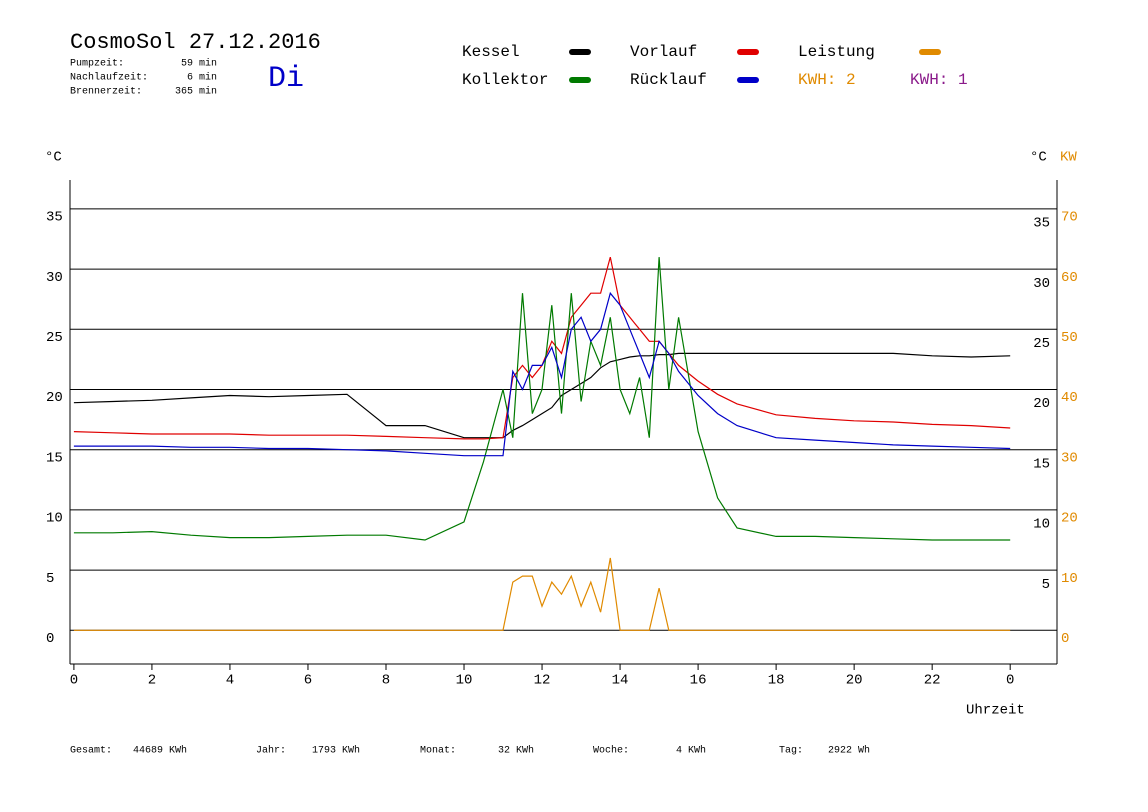 The height and width of the screenshot is (812, 1148). Describe the element at coordinates (54, 398) in the screenshot. I see `y-tick-label: 20` at that location.